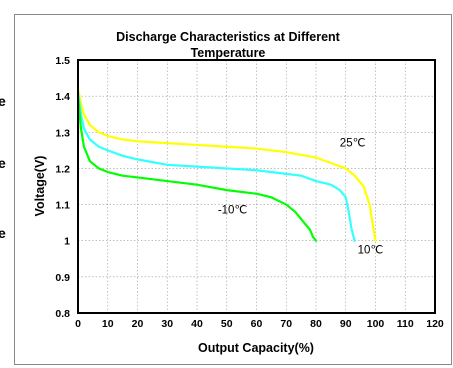  Describe the element at coordinates (3, 101) in the screenshot. I see `side-mark-1: e` at that location.